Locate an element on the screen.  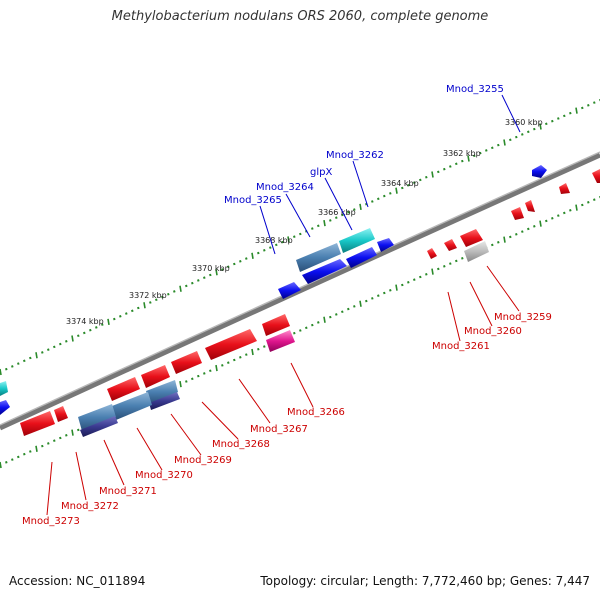
ruler-label: 3362 kbp is located at coordinates (462, 153).